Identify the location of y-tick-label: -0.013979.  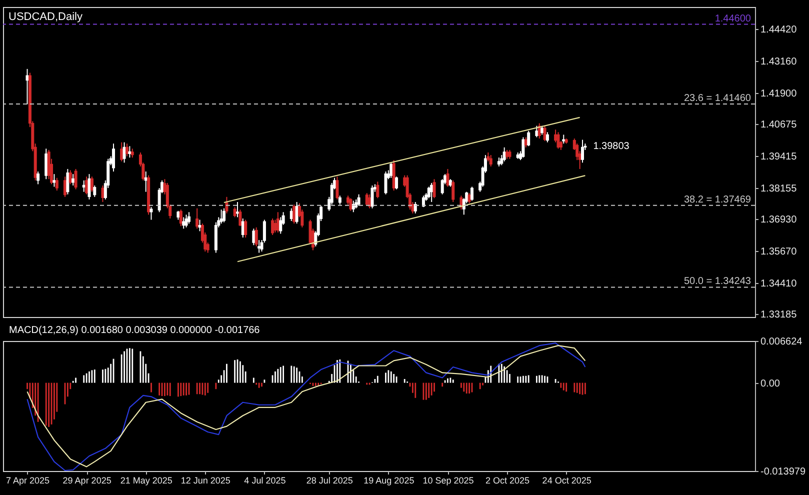
(783, 472).